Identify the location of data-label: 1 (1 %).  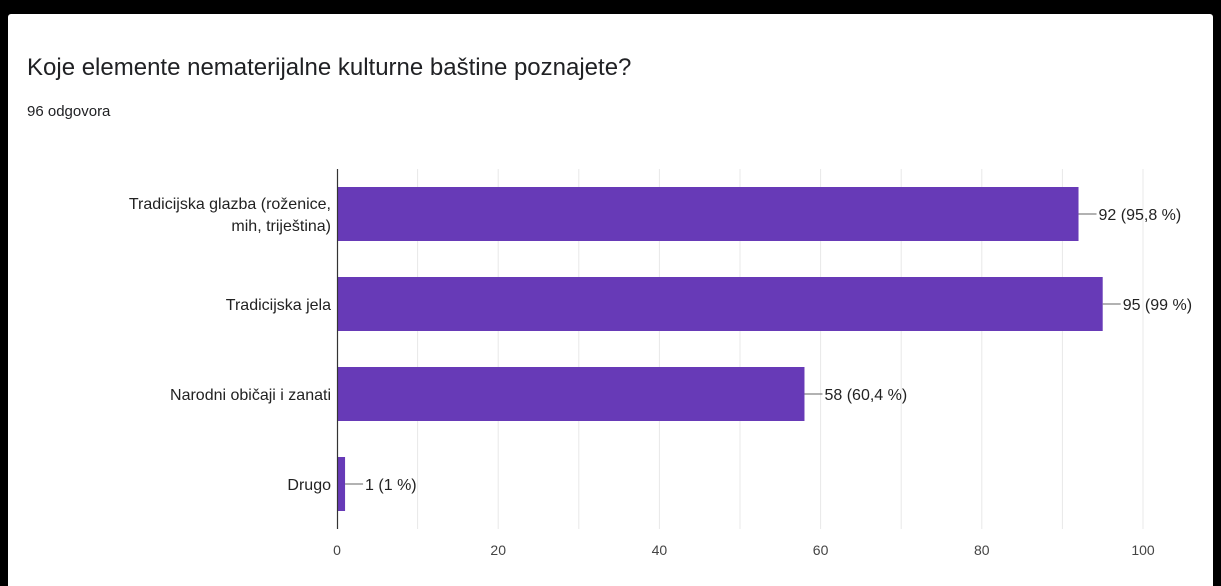
(391, 485).